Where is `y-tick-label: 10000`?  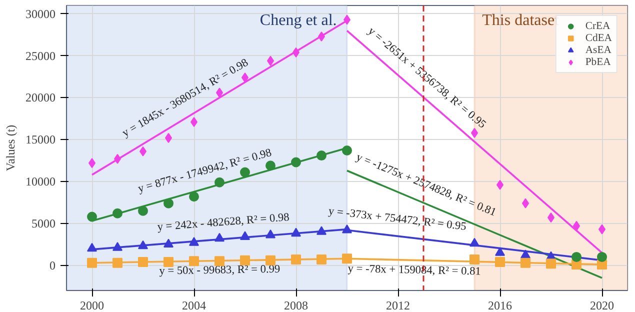 y-tick-label: 10000 is located at coordinates (41, 181).